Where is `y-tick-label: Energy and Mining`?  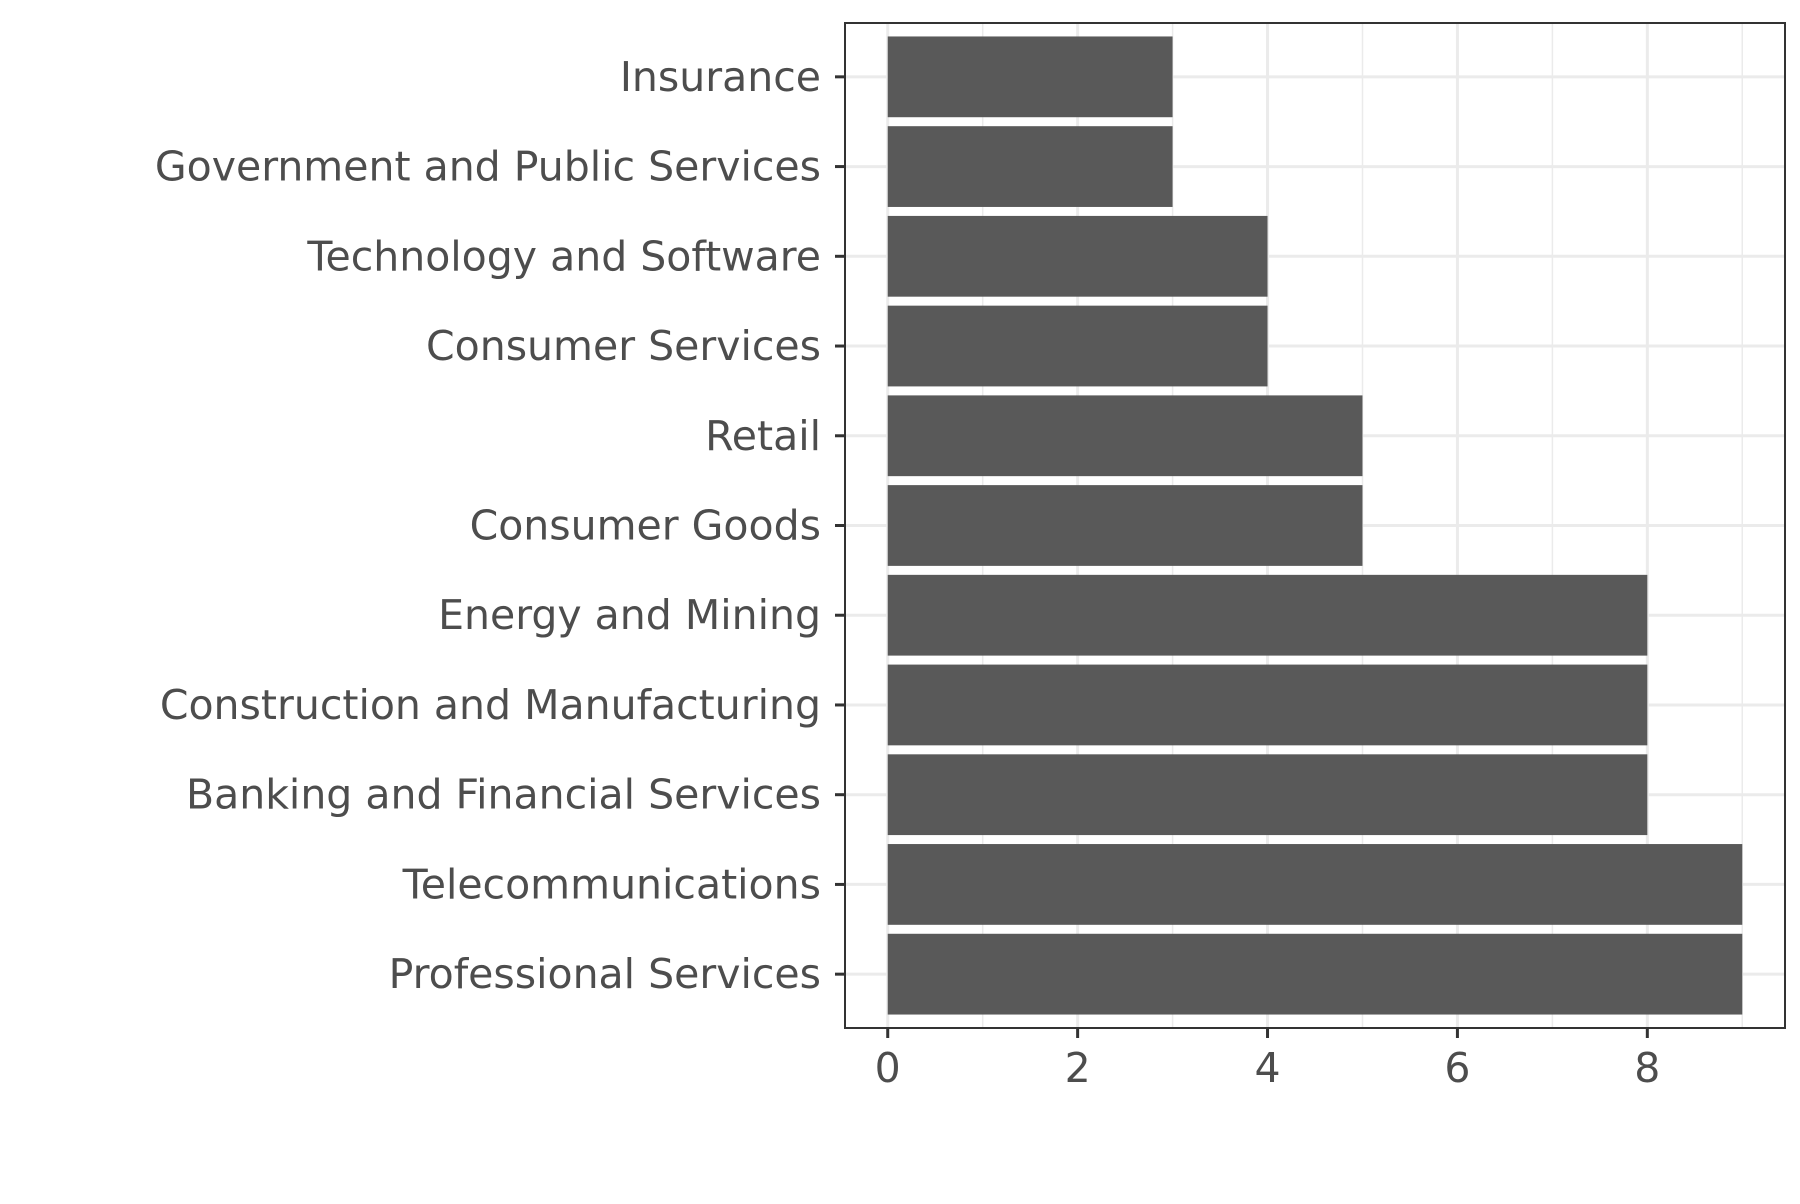
y-tick-label: Energy and Mining is located at coordinates (629, 615).